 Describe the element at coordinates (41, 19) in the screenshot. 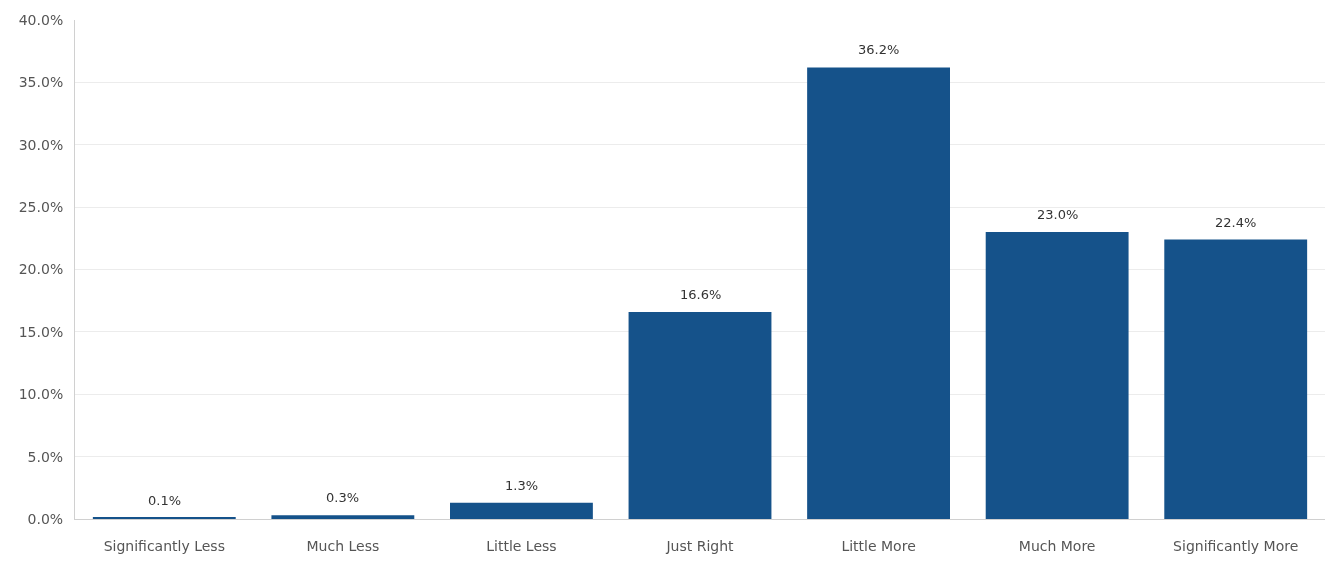

I see `y-tick-label: 40.0%` at that location.